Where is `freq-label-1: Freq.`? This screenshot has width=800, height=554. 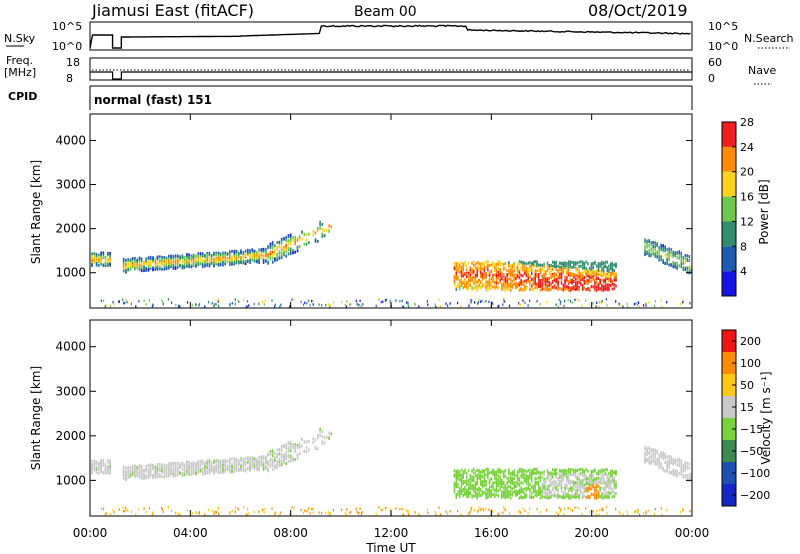
freq-label-1: Freq. is located at coordinates (19, 60).